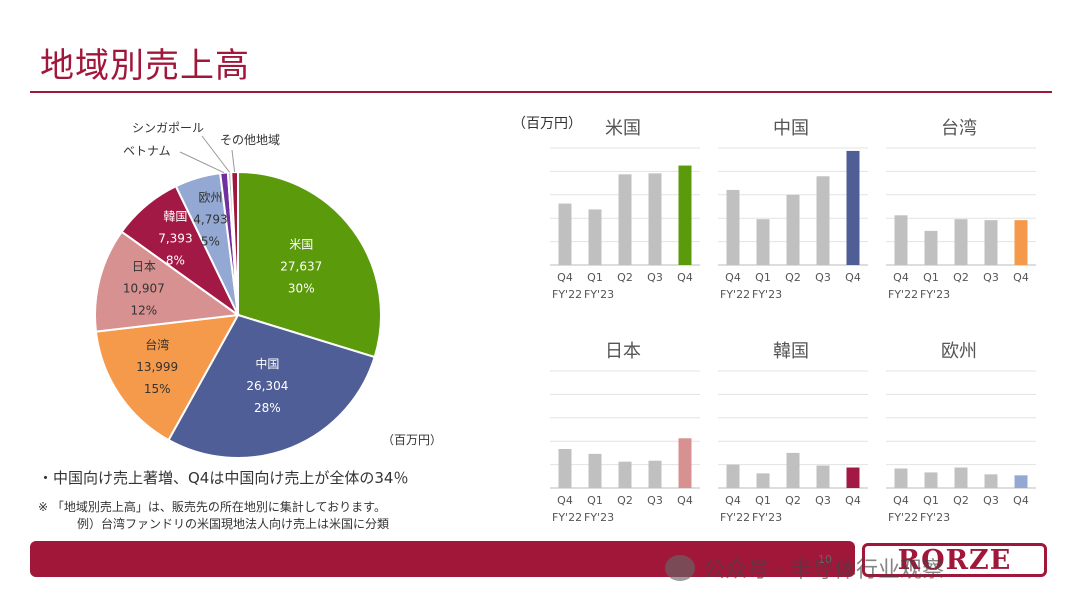 This screenshot has width=1080, height=608. I want to click on pie-slice-label: 12%, so click(144, 311).